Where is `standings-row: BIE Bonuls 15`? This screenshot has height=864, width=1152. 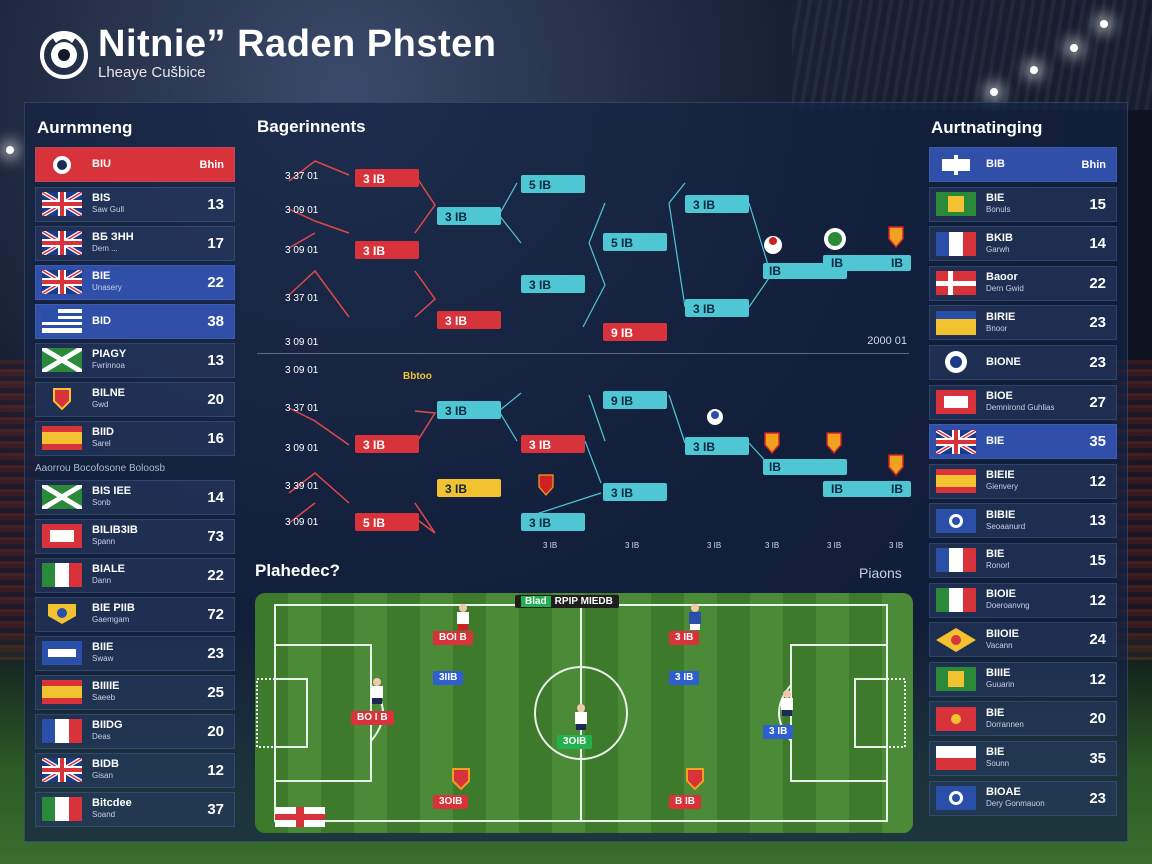
standings-row: BIE Bonuls 15 is located at coordinates (1023, 204).